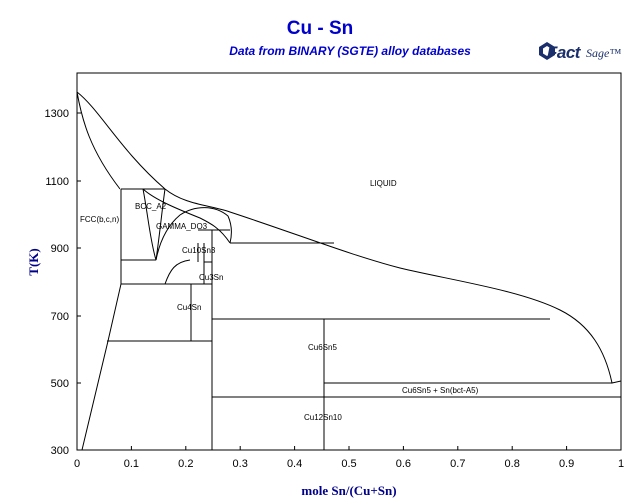  I want to click on logo-word: Fact, so click(563, 52).